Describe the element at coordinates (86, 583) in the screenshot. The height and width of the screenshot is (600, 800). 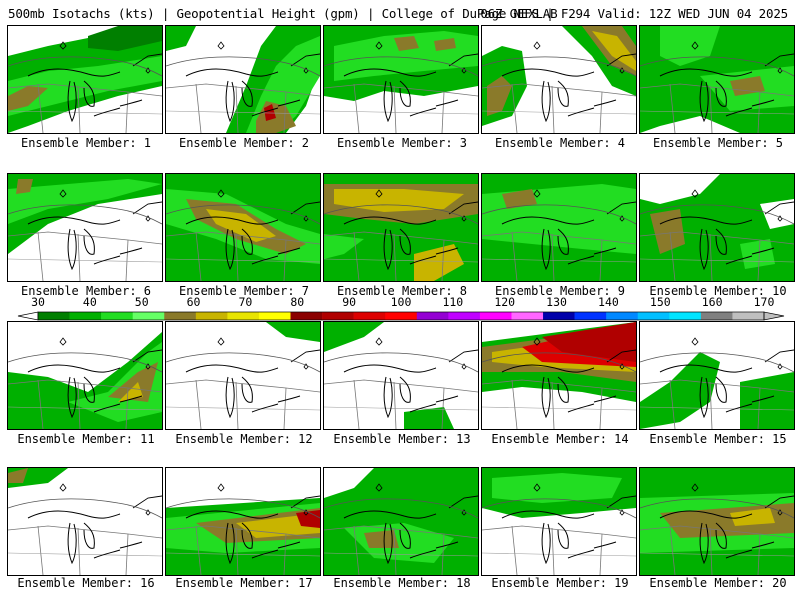
I see `member-label: Ensemble Member: 16` at that location.